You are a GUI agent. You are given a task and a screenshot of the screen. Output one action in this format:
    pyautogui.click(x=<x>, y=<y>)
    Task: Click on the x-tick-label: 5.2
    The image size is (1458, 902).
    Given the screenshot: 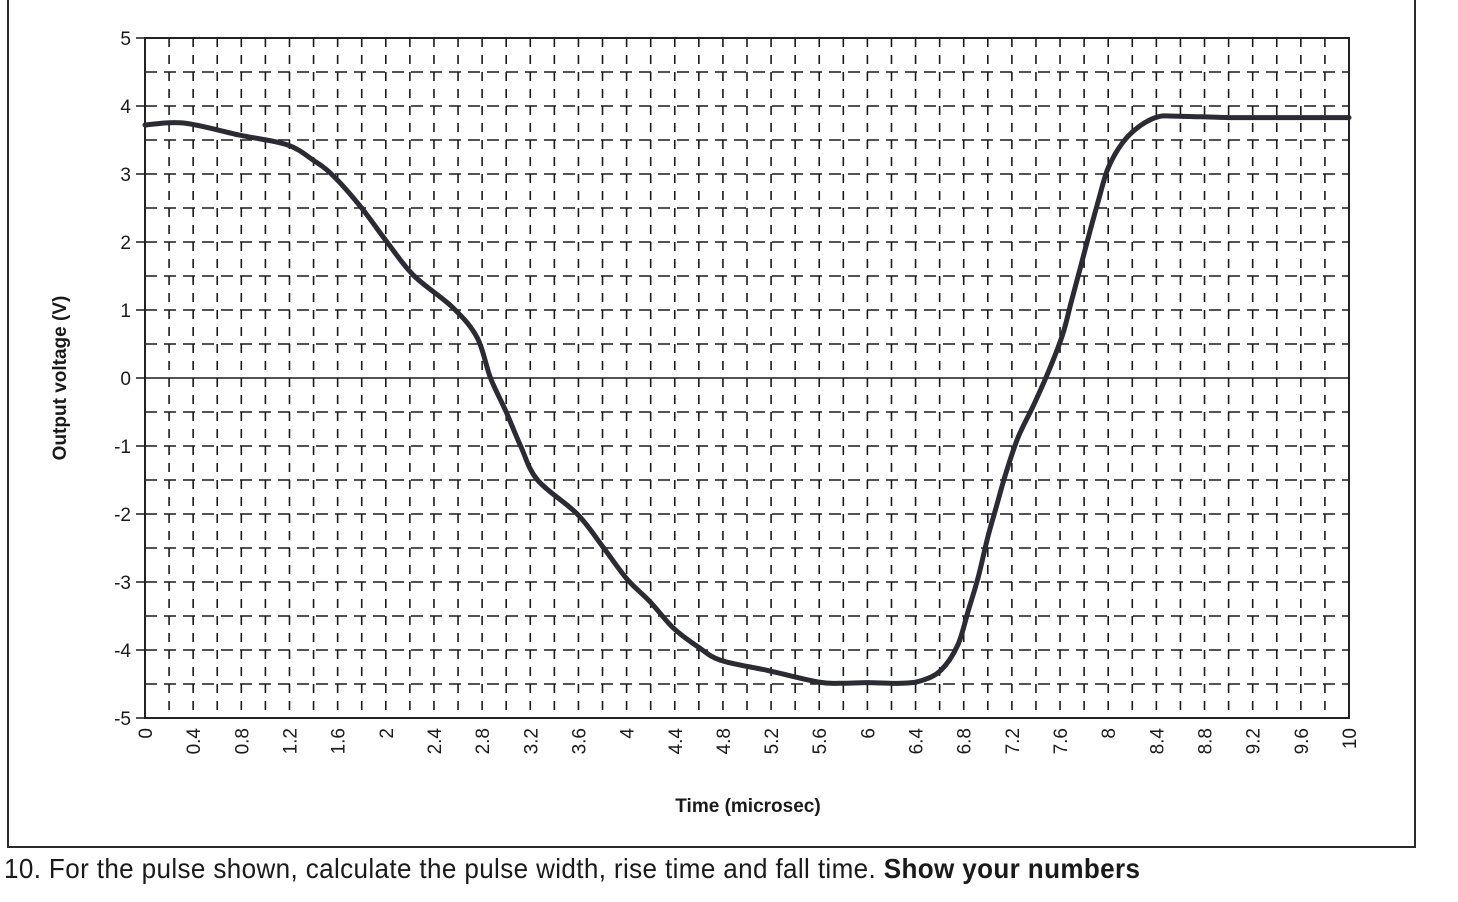 What is the action you would take?
    pyautogui.click(x=772, y=741)
    